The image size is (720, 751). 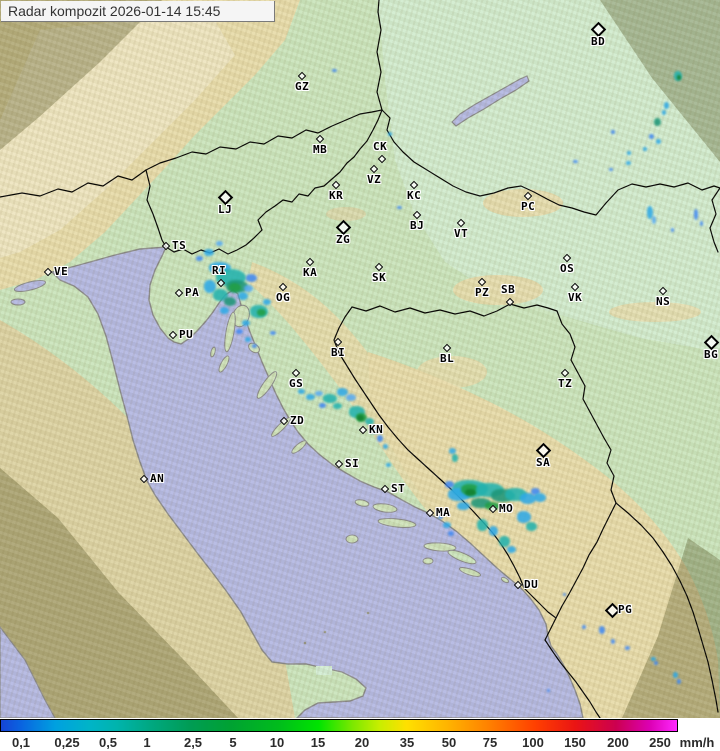 What do you see at coordinates (490, 101) in the screenshot?
I see `lake-balaton` at bounding box center [490, 101].